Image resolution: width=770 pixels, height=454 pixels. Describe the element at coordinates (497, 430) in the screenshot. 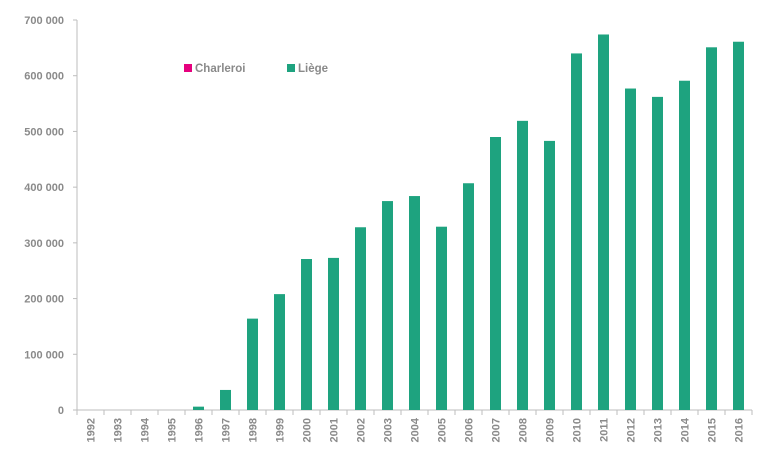

I see `x-tick-label: 2007` at that location.